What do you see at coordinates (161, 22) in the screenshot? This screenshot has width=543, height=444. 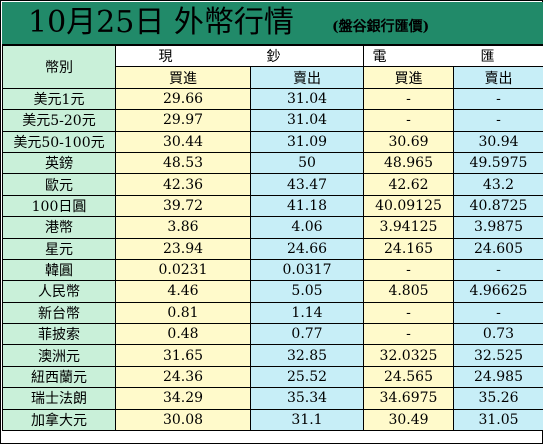 I see `page-title: 10月25日 外幣行情` at bounding box center [161, 22].